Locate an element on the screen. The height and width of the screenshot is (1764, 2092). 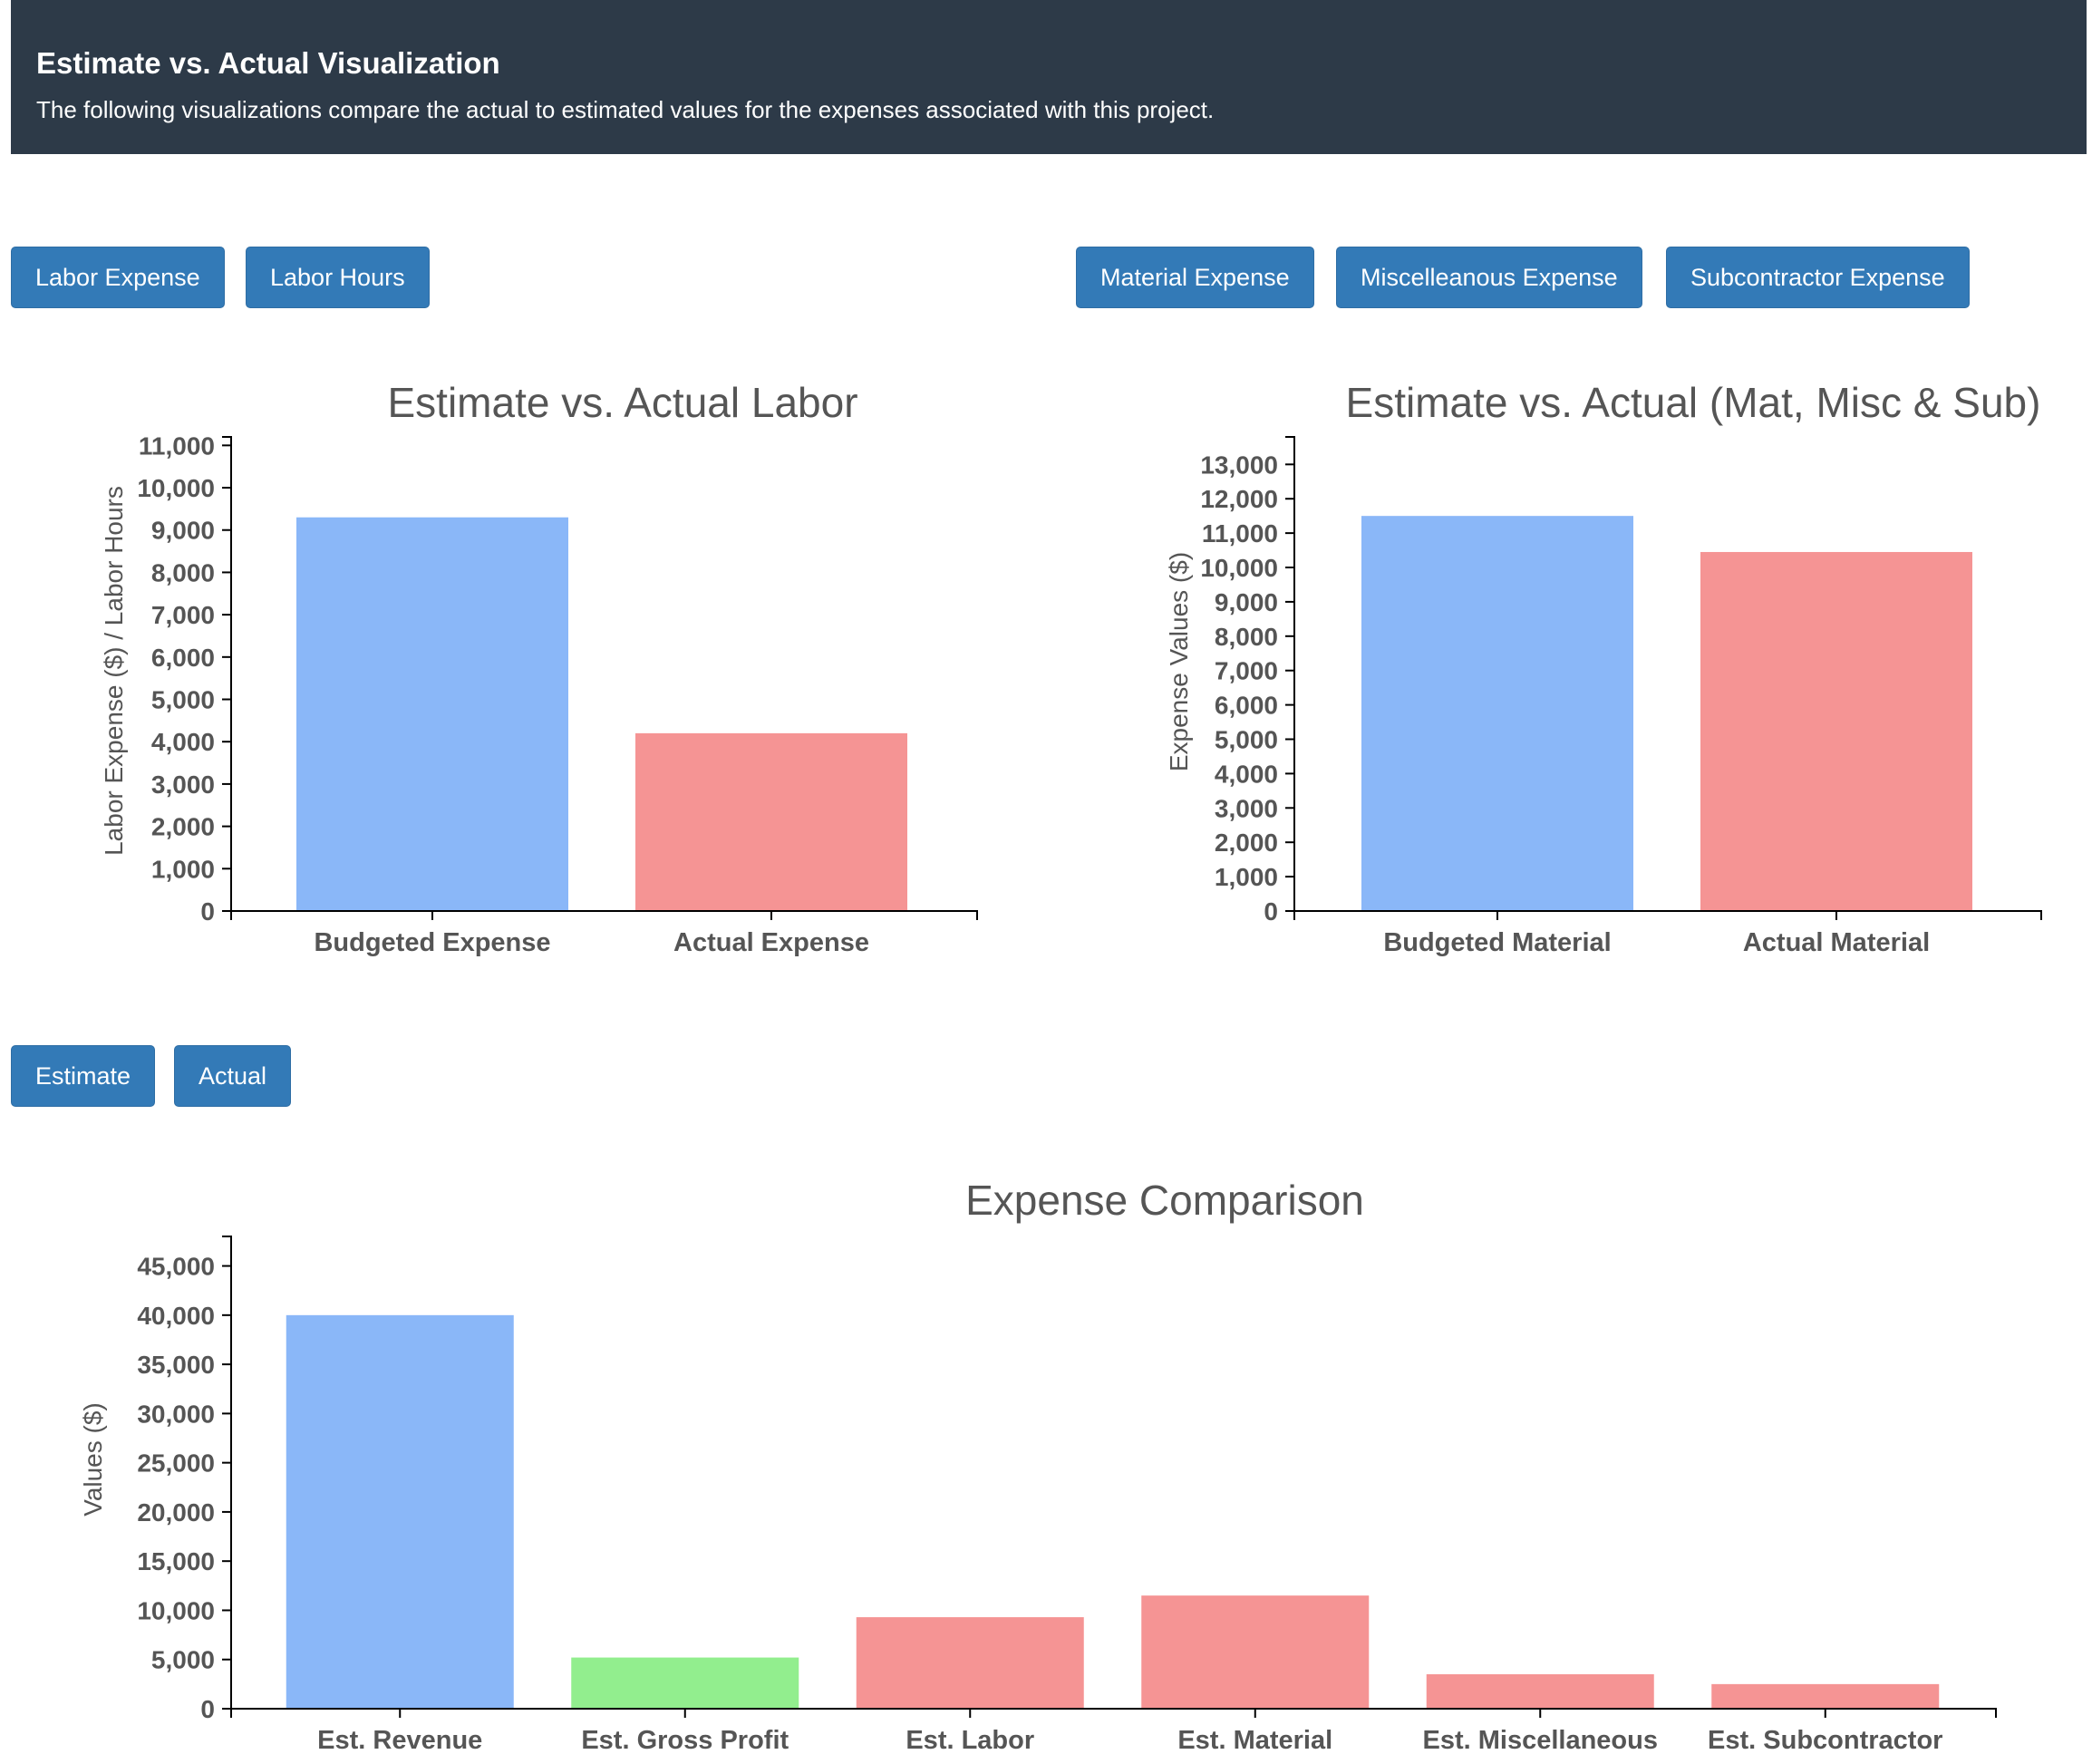
chart-title: Estimate vs. Actual (Mat, Misc & Sub) is located at coordinates (1693, 403).